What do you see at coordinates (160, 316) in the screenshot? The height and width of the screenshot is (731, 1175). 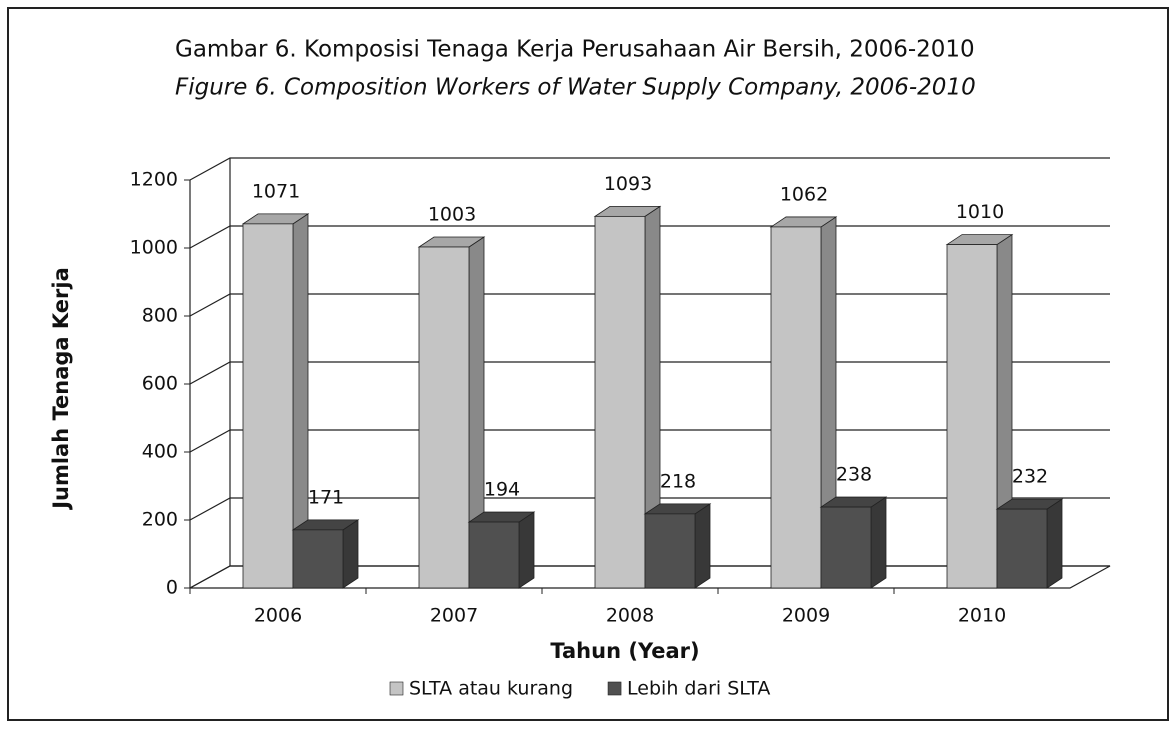 I see `y-tick-label: 800` at bounding box center [160, 316].